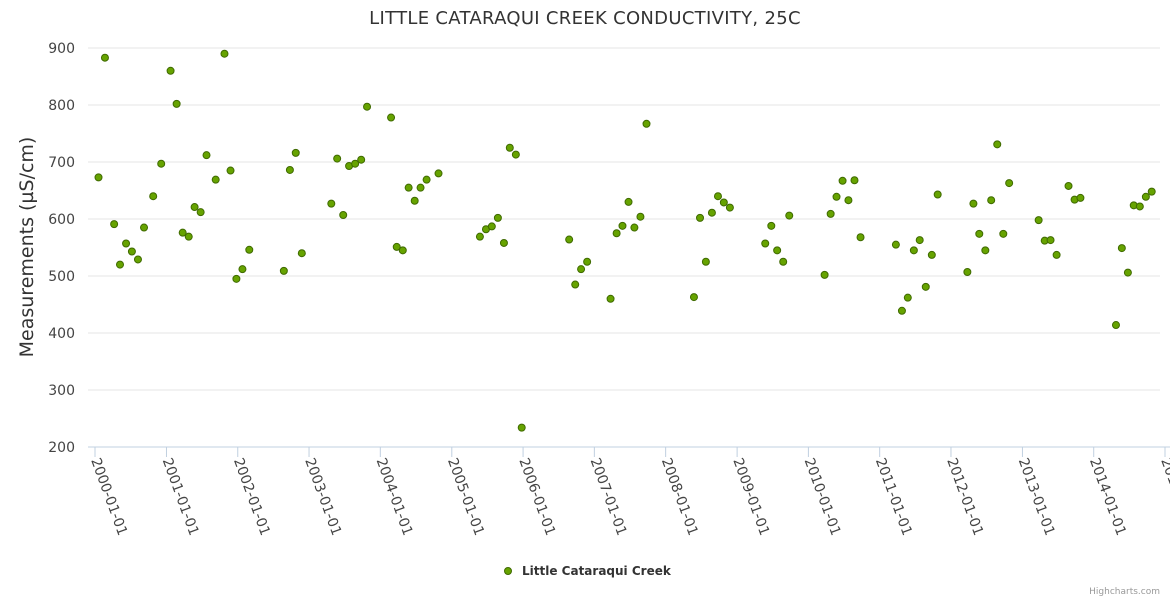 Image resolution: width=1170 pixels, height=600 pixels. What do you see at coordinates (1124, 592) in the screenshot?
I see `credits-link: Highcharts.com` at bounding box center [1124, 592].